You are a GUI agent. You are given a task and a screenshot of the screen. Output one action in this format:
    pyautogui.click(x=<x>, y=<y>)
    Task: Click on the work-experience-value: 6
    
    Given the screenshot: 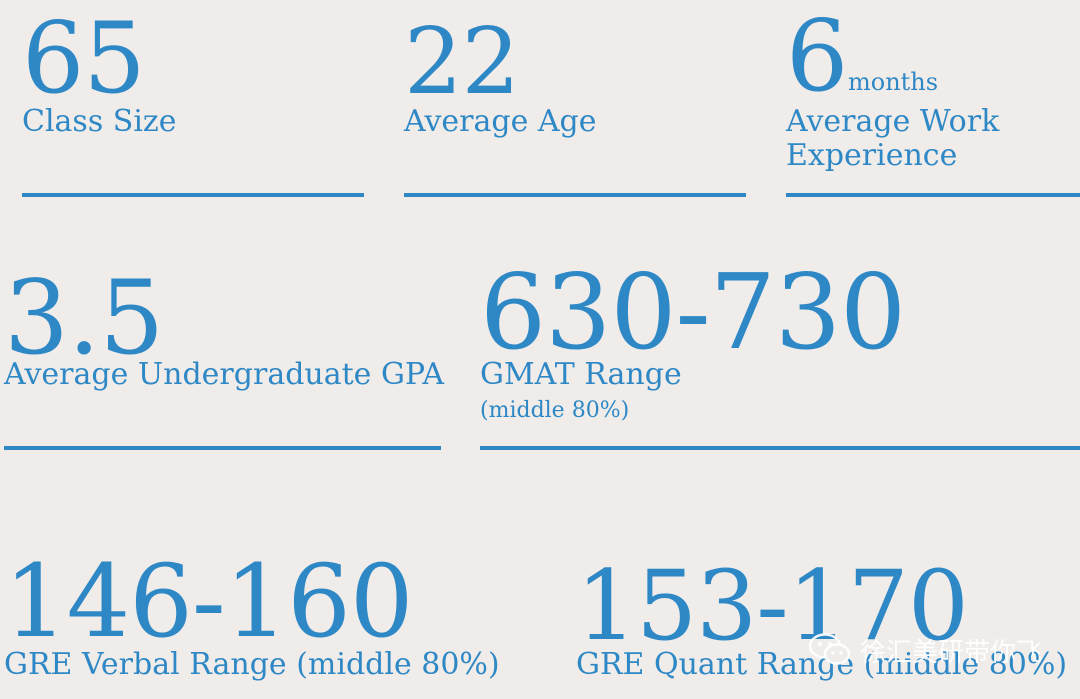 What is the action you would take?
    pyautogui.click(x=817, y=57)
    